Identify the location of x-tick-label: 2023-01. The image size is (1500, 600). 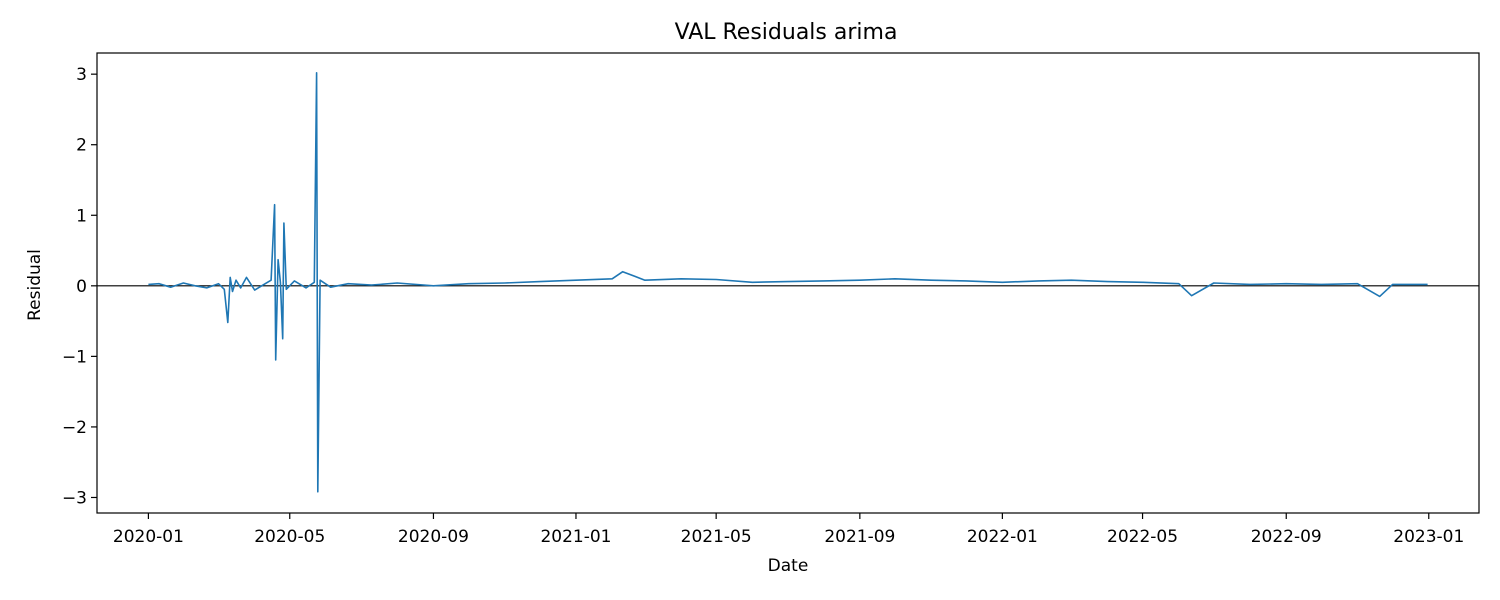
(1428, 537).